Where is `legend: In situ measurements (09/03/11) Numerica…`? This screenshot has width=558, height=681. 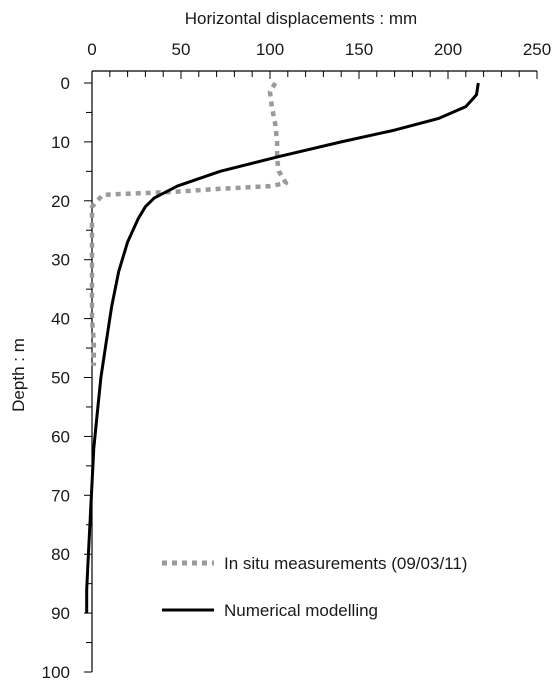 legend: In situ measurements (09/03/11) Numerica… is located at coordinates (314, 587).